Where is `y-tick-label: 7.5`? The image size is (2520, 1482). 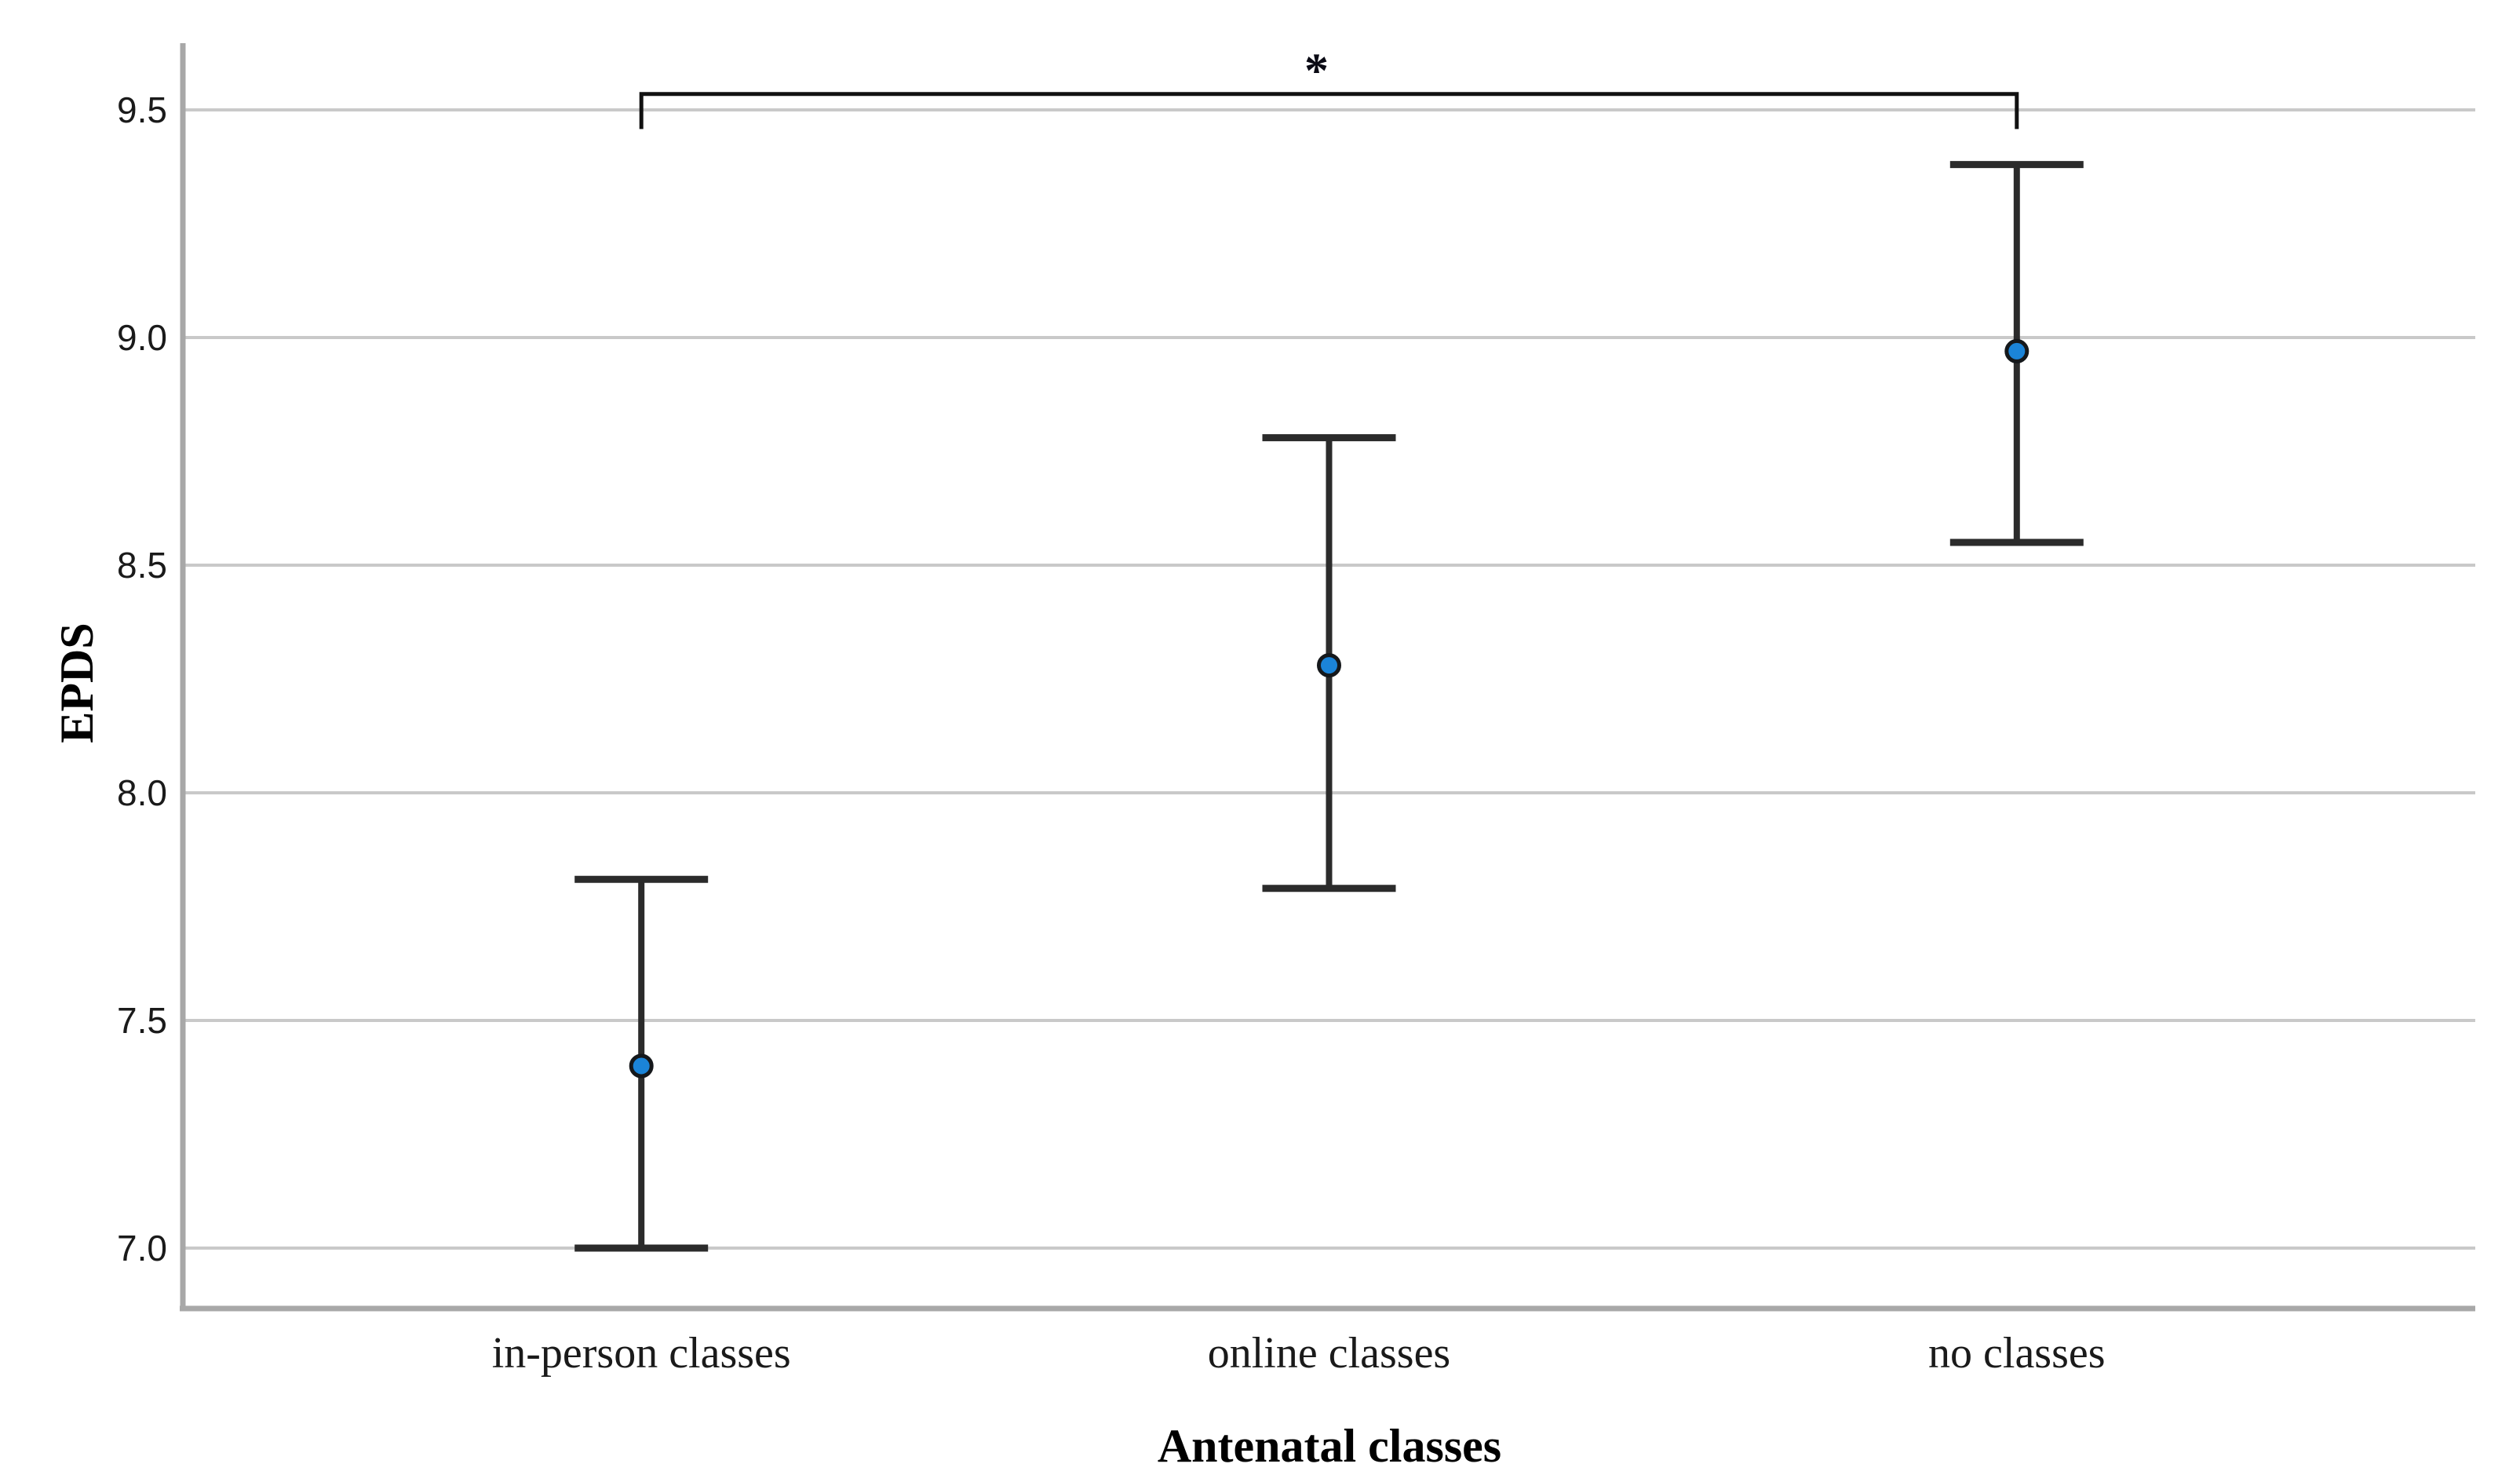
y-tick-label: 7.5 is located at coordinates (142, 1020).